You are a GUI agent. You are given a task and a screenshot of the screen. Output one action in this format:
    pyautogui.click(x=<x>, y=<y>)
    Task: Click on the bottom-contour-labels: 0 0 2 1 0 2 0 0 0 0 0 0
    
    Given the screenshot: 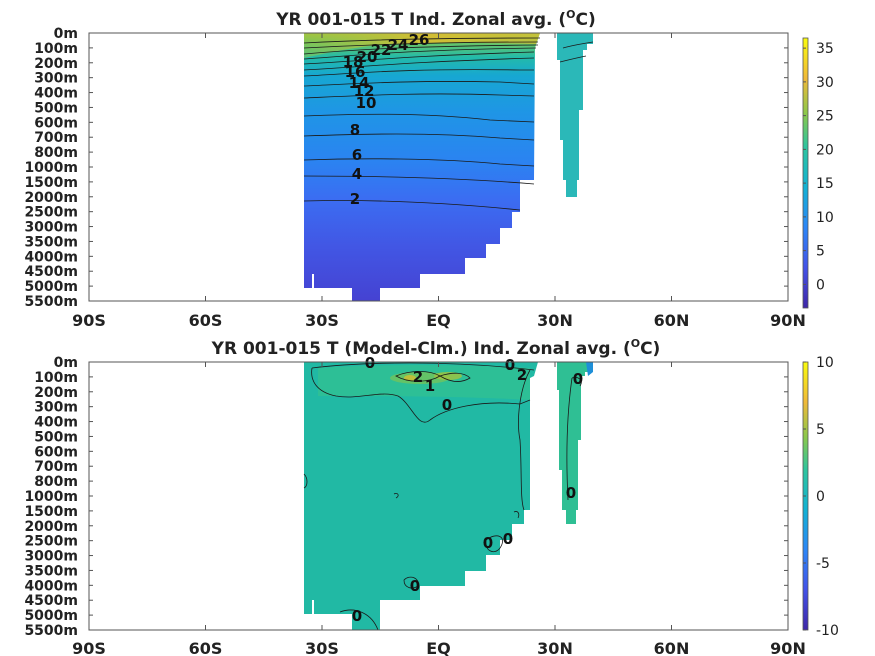 What is the action you would take?
    pyautogui.click(x=467, y=489)
    